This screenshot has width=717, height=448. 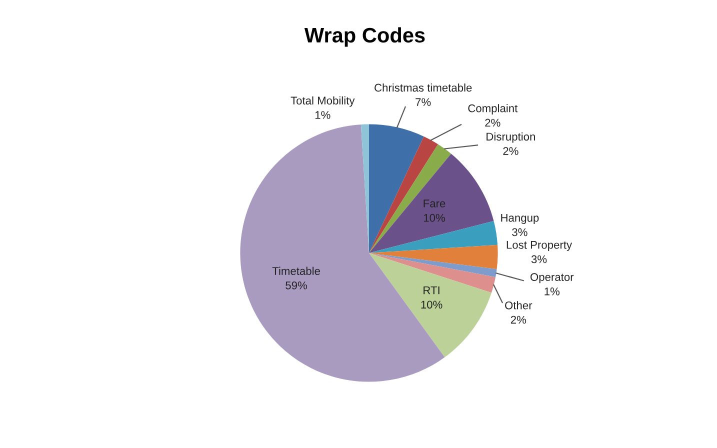 What do you see at coordinates (493, 109) in the screenshot?
I see `slice-label: Complaint` at bounding box center [493, 109].